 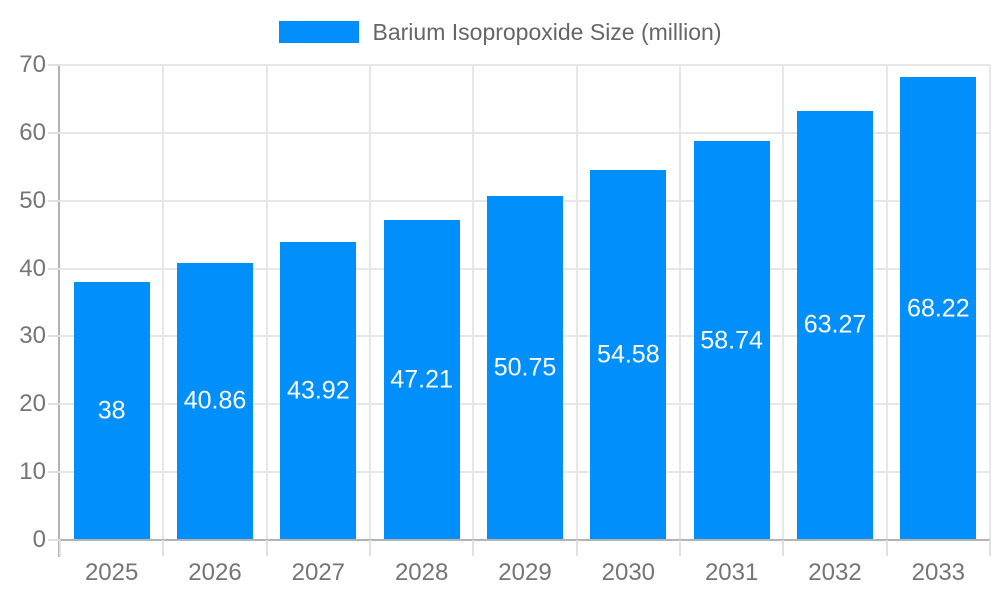 I want to click on bar-2032, so click(x=835, y=325).